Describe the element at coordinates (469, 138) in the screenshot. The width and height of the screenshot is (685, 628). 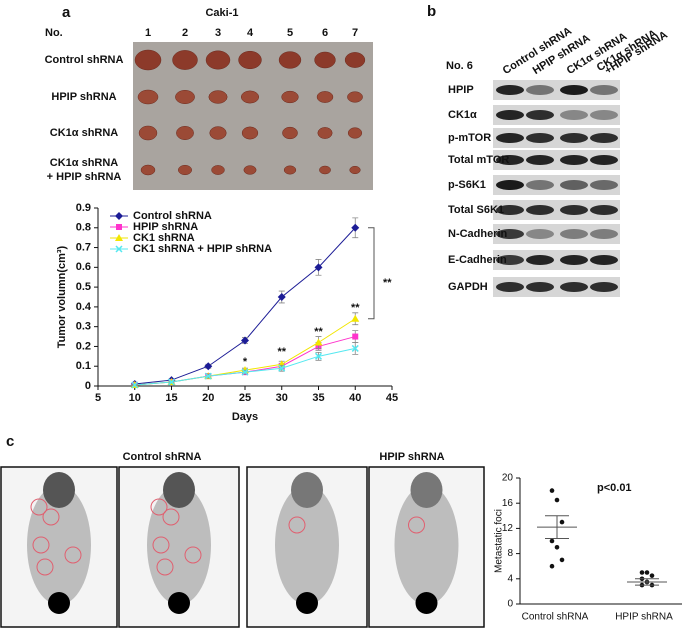
I see `blot-label: p-mTOR` at that location.